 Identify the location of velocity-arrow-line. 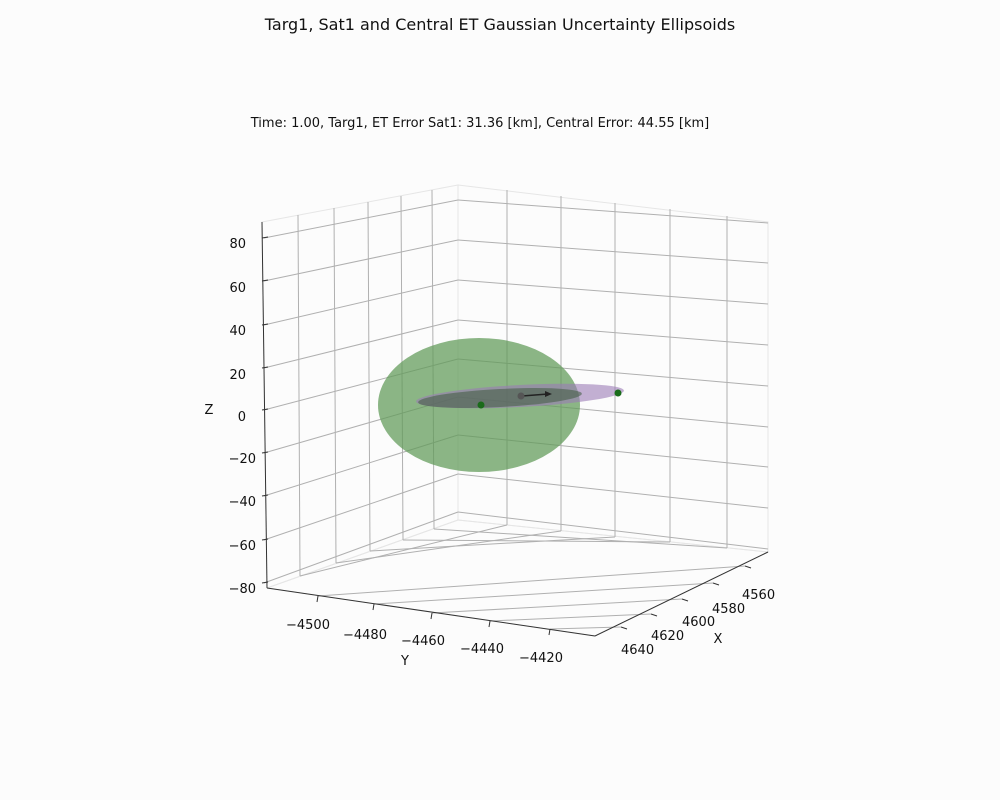
(535, 395).